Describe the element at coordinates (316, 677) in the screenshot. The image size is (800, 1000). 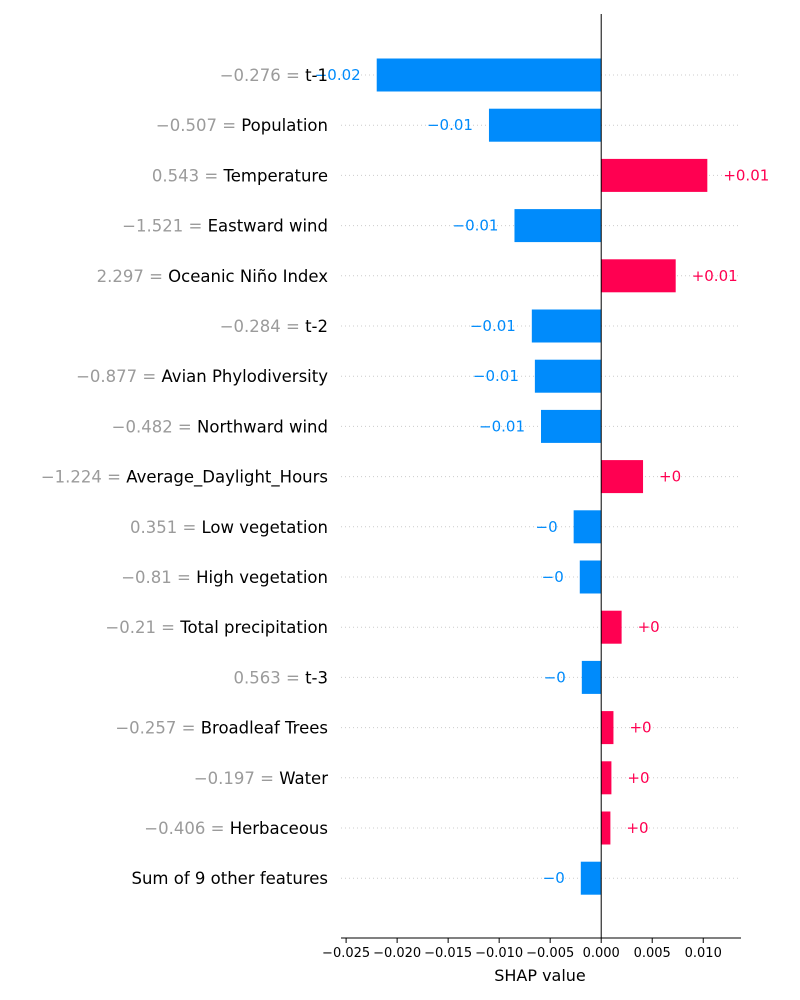
I see `feature-name: t-3` at that location.